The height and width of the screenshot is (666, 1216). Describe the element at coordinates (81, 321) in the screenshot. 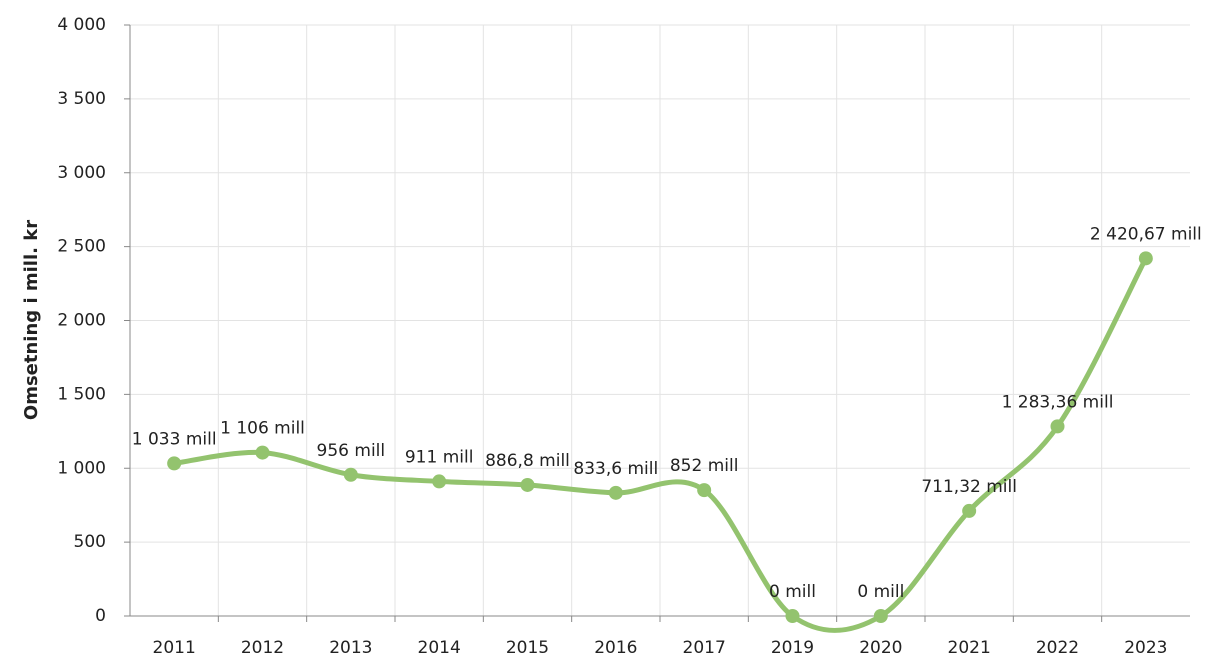

I see `y-tick-label: 2 000` at that location.